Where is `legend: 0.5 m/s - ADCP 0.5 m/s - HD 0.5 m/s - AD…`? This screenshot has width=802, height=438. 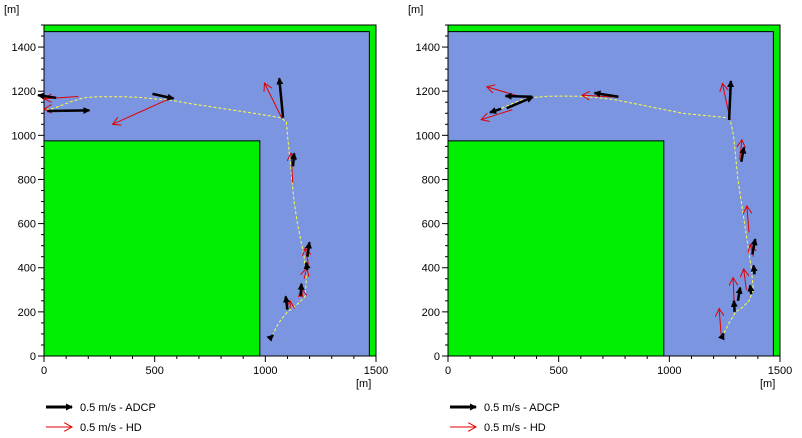
legend: 0.5 m/s - ADCP 0.5 m/s - HD 0.5 m/s - AD… is located at coordinates (303, 418).